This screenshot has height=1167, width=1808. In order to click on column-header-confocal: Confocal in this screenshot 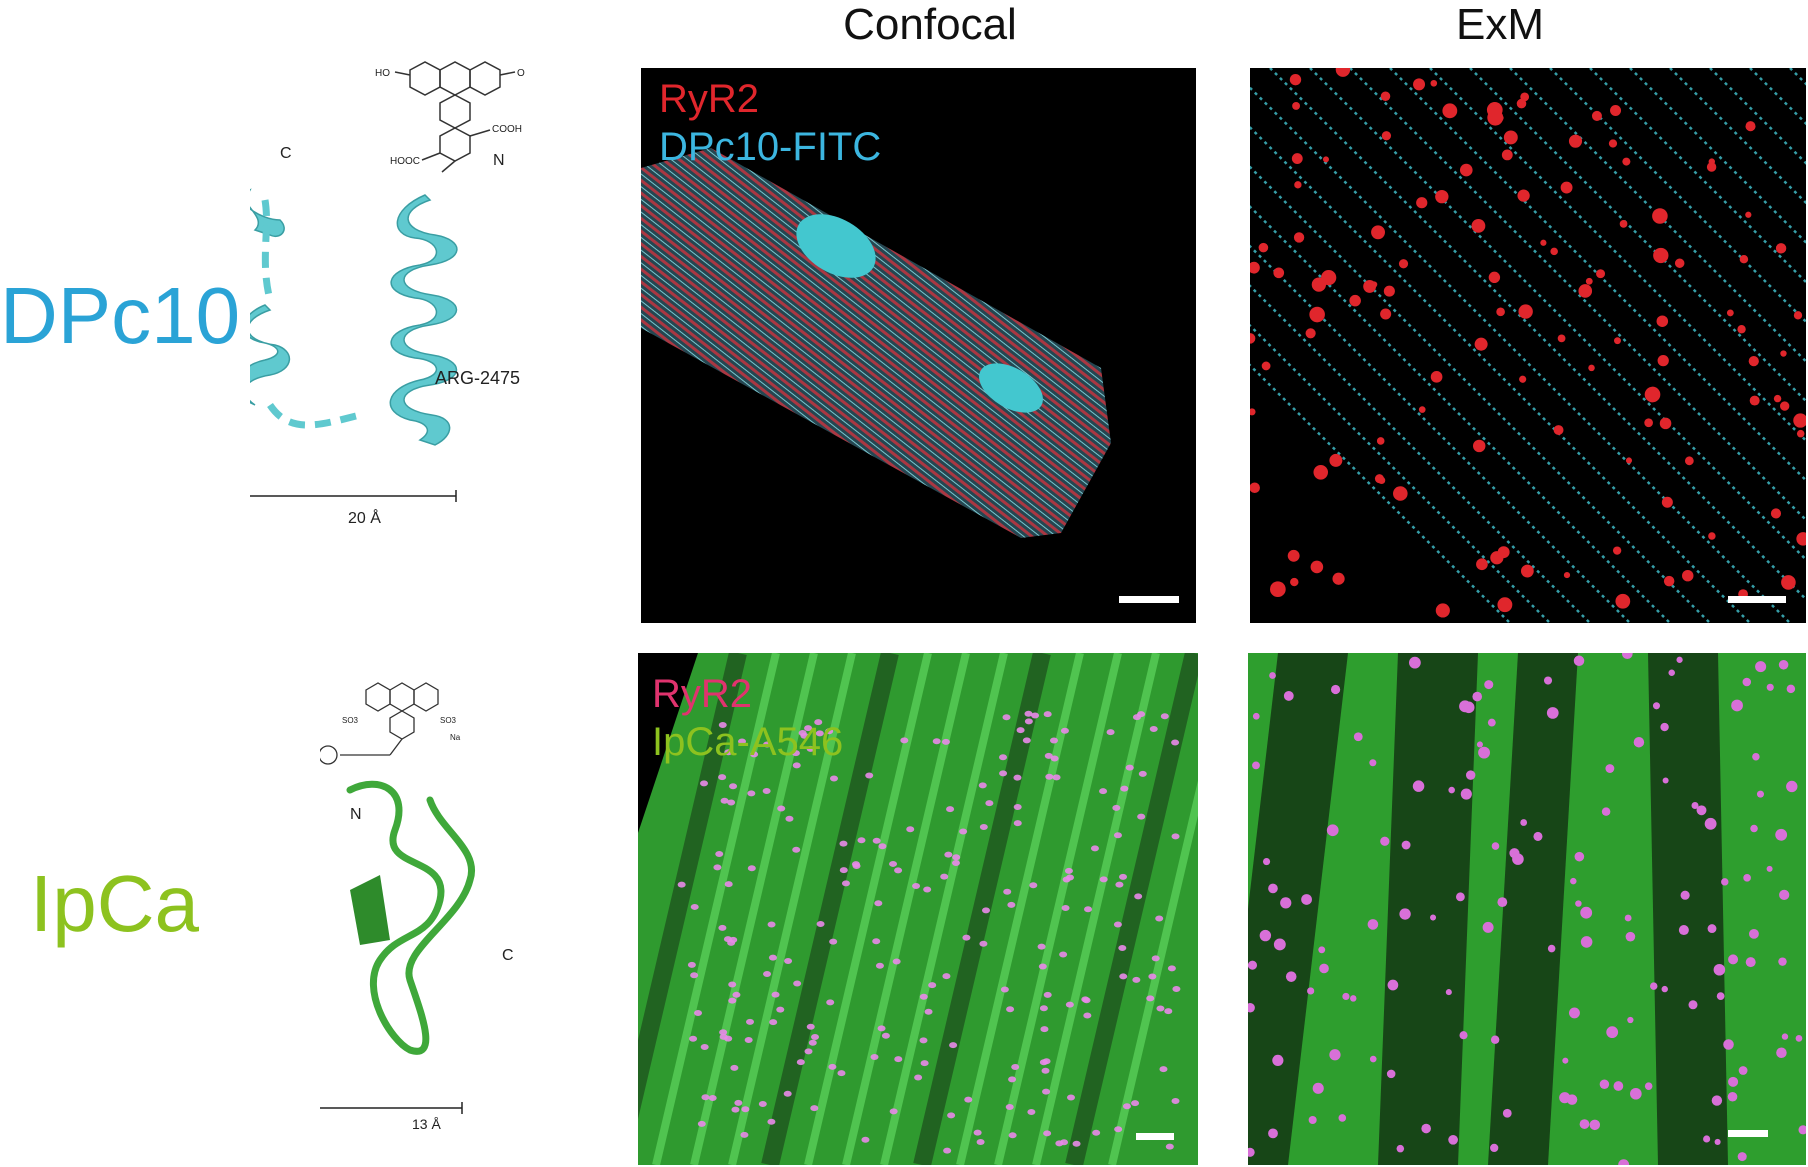, I will do `click(930, 24)`.